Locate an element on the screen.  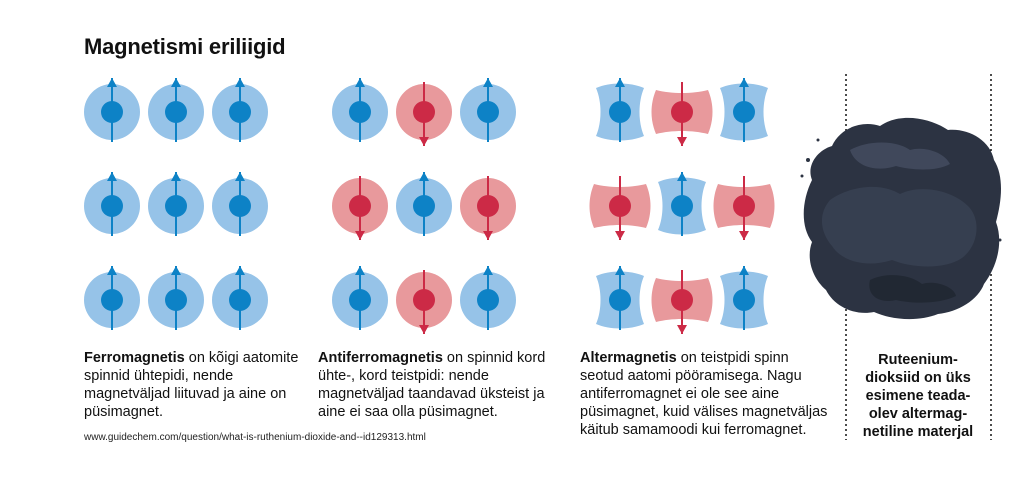
side-caption-line: netiline materjal is located at coordinates (918, 432).